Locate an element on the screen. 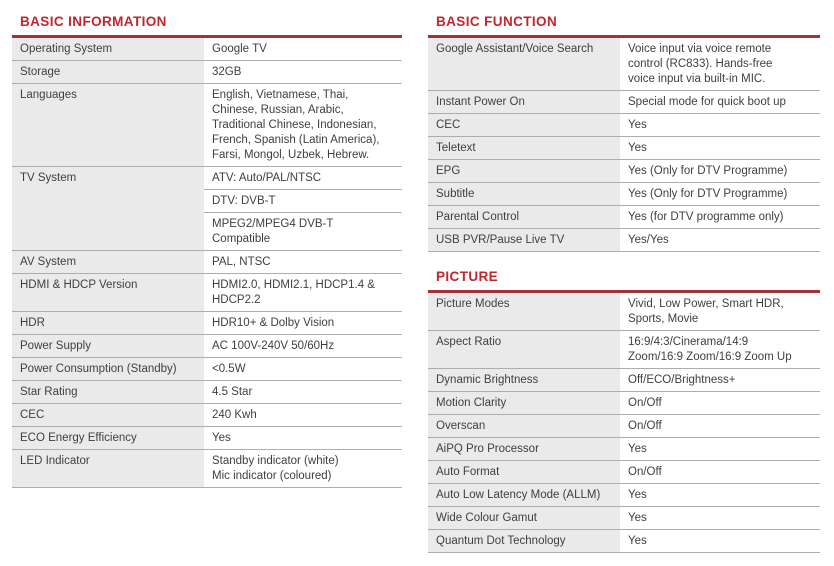  spec-label: Star Rating is located at coordinates (108, 392).